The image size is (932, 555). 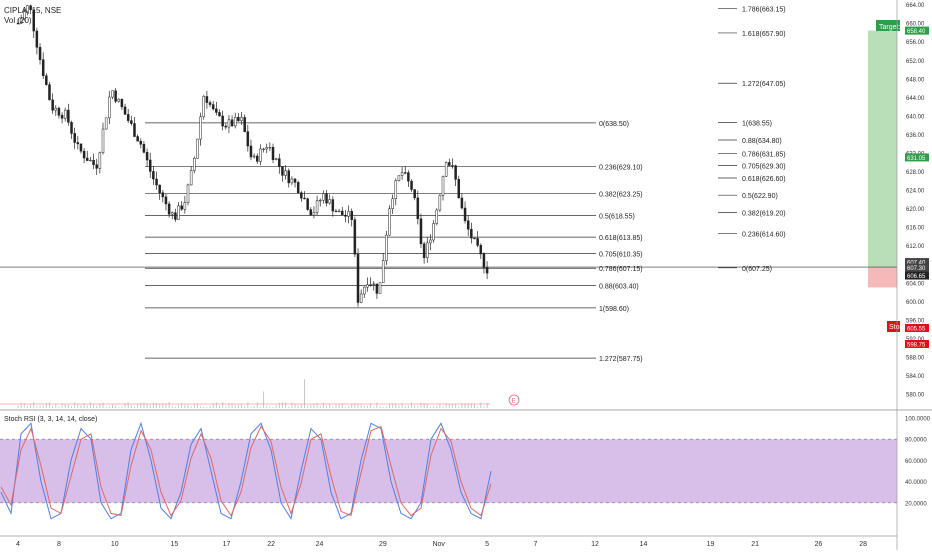 What do you see at coordinates (915, 396) in the screenshot?
I see `price-tick-label: 580.00` at bounding box center [915, 396].